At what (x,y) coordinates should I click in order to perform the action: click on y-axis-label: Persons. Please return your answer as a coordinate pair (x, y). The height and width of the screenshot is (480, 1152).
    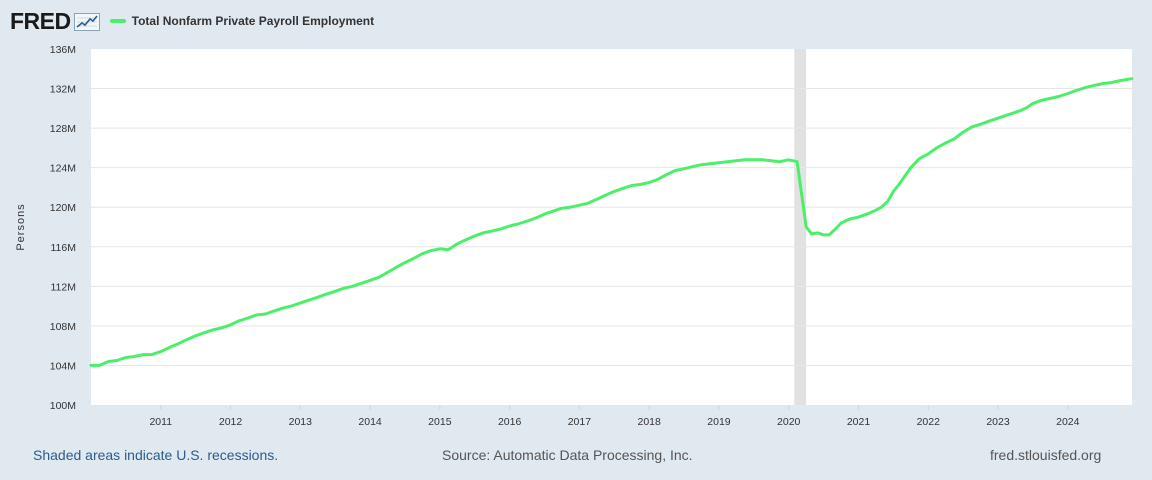
    Looking at the image, I should click on (21, 226).